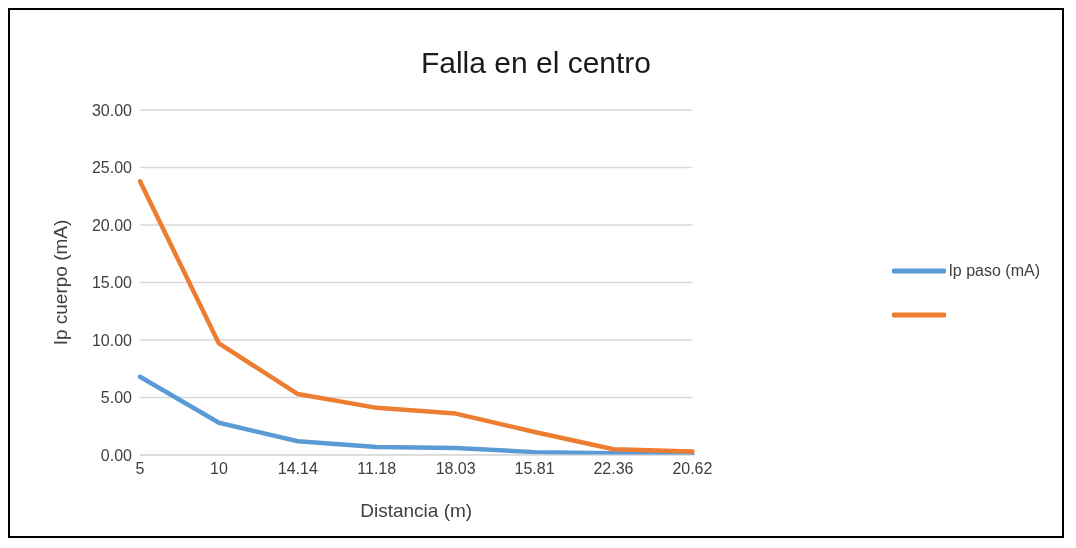 The width and height of the screenshot is (1076, 548). Describe the element at coordinates (416, 510) in the screenshot. I see `x-axis-title: Distancia (m)` at that location.